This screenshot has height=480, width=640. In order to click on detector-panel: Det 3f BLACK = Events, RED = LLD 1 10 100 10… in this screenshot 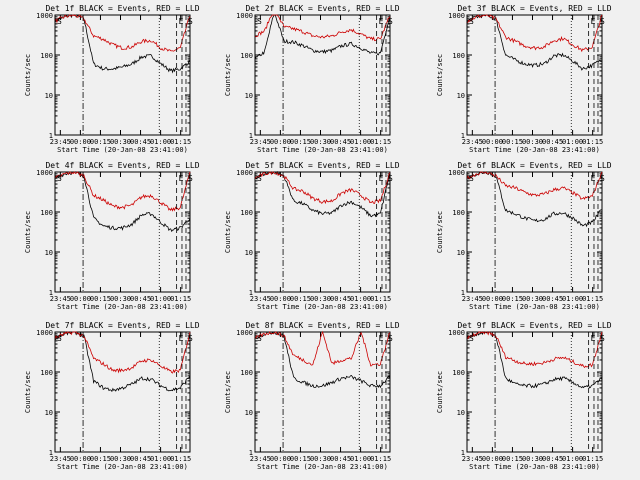, I will do `click(524, 79)`.